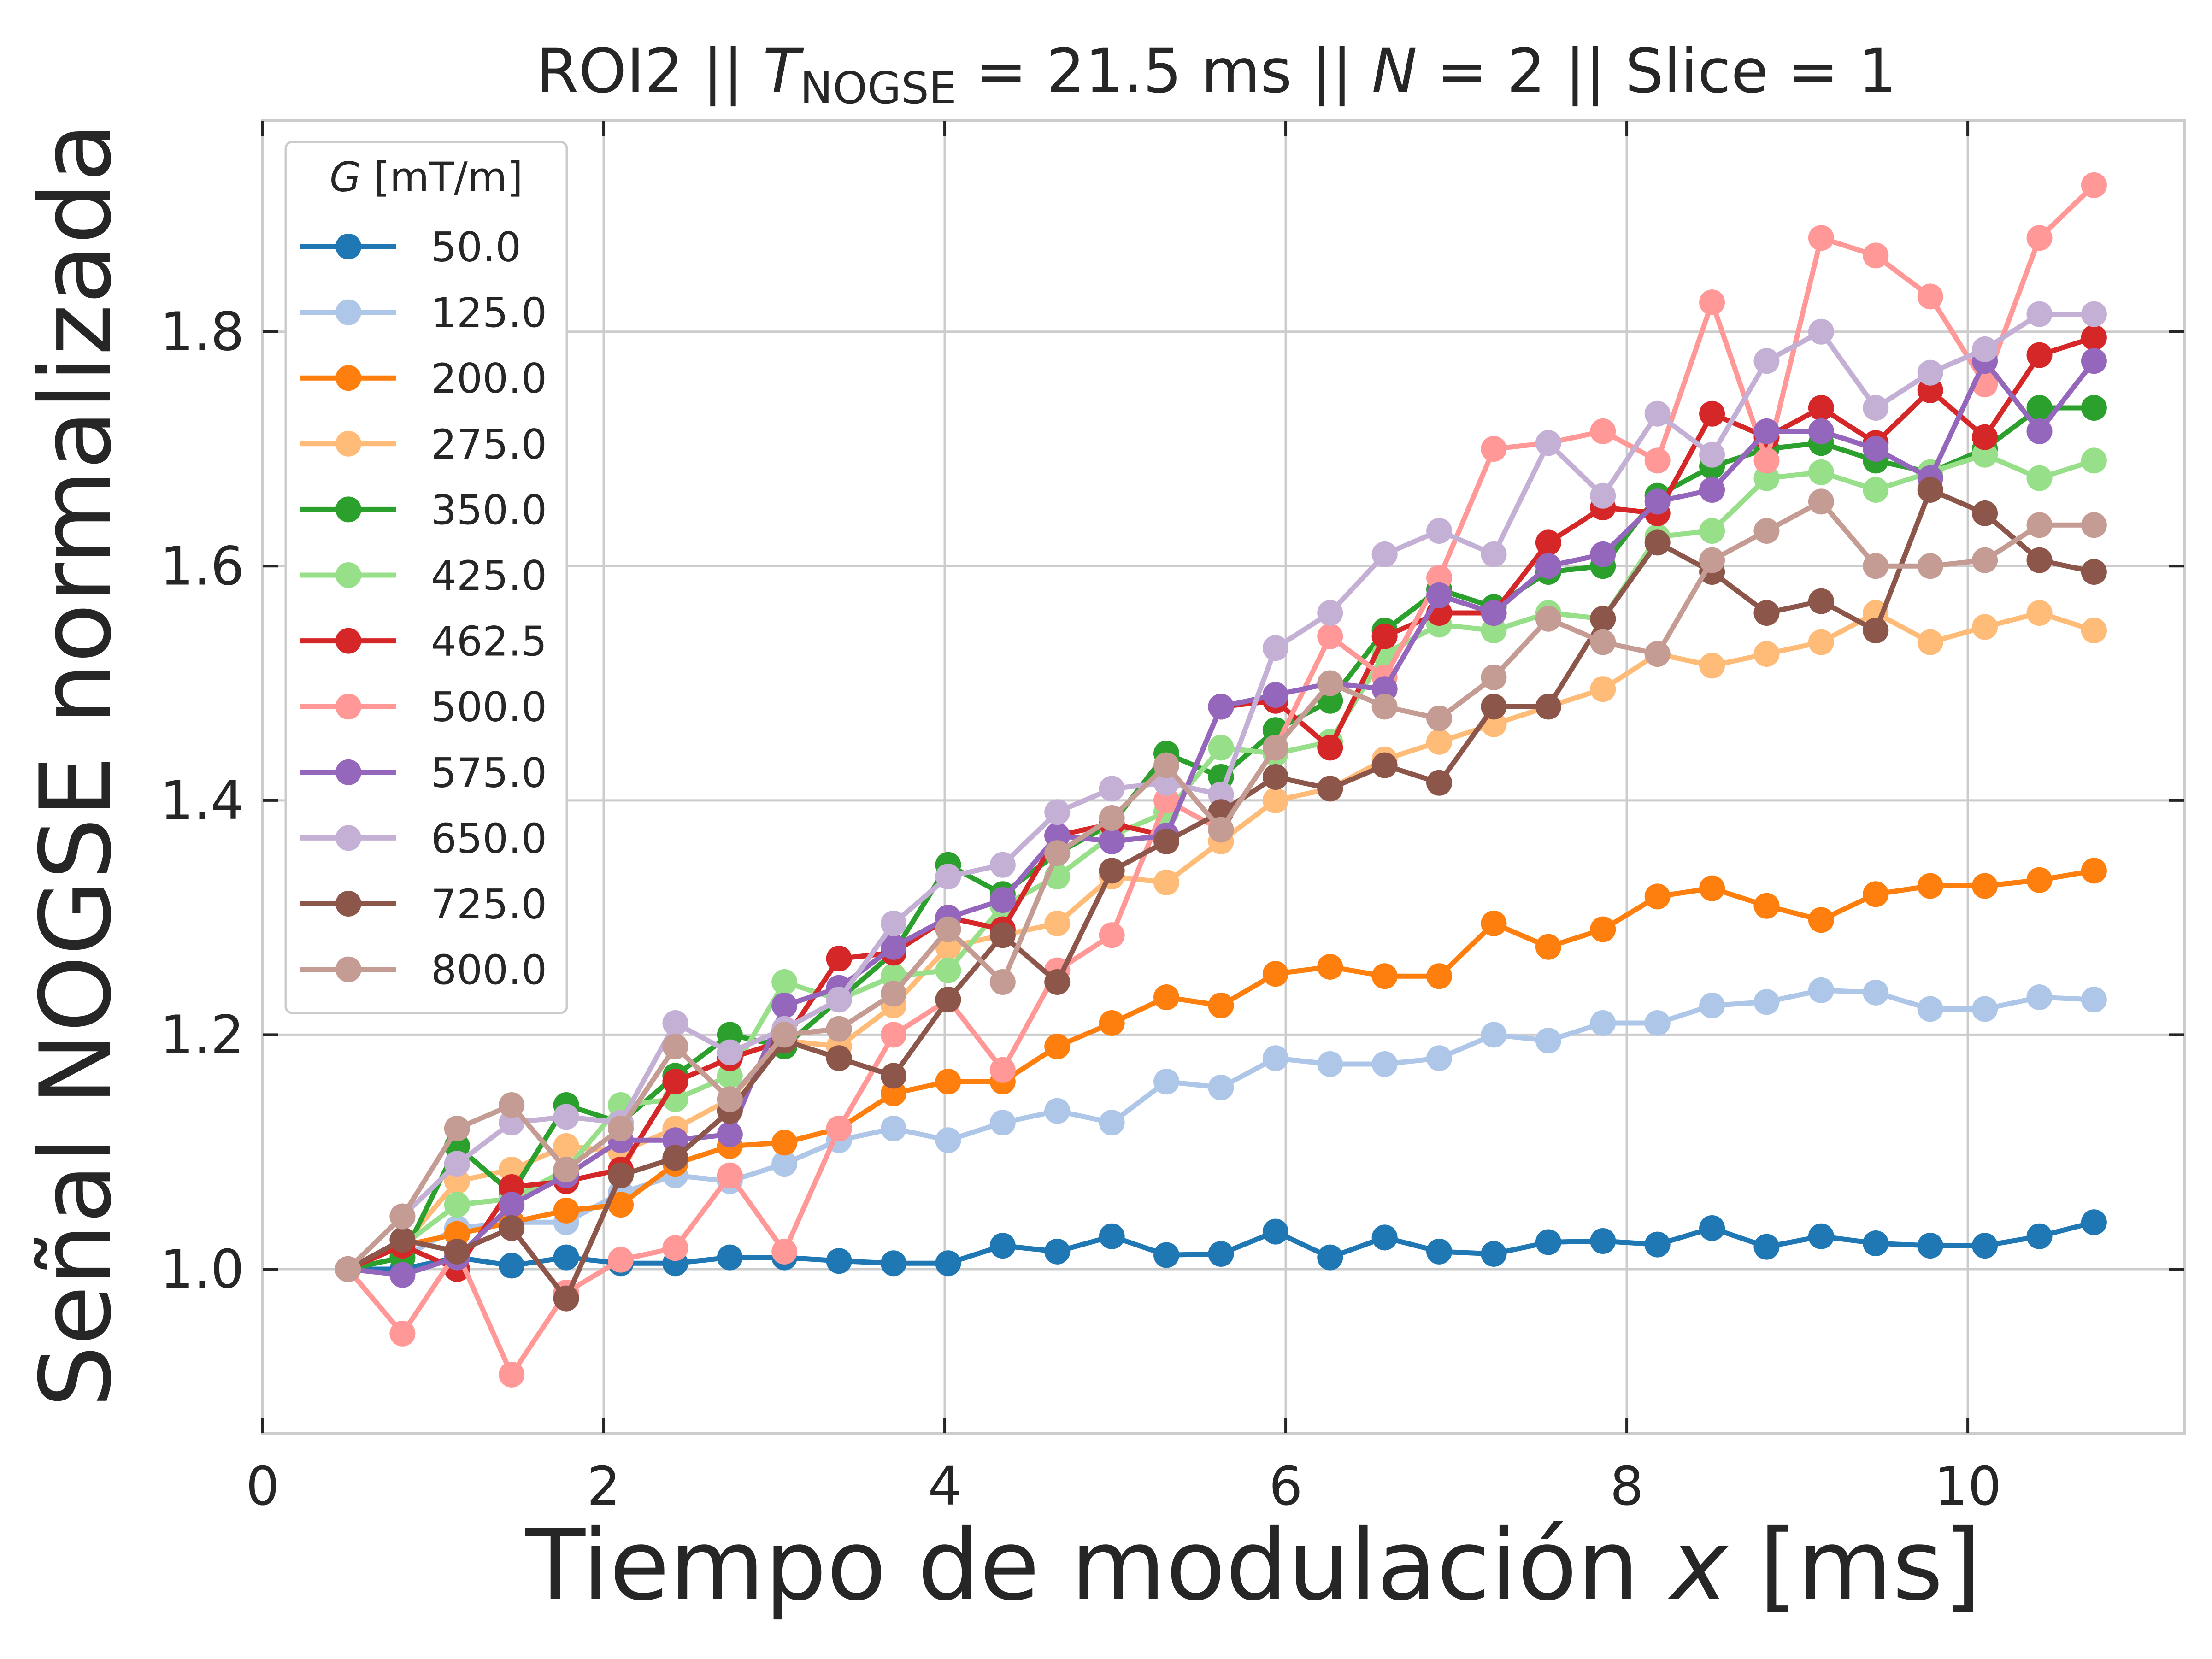  What do you see at coordinates (423, 707) in the screenshot?
I see `legend-item: 500.0` at bounding box center [423, 707].